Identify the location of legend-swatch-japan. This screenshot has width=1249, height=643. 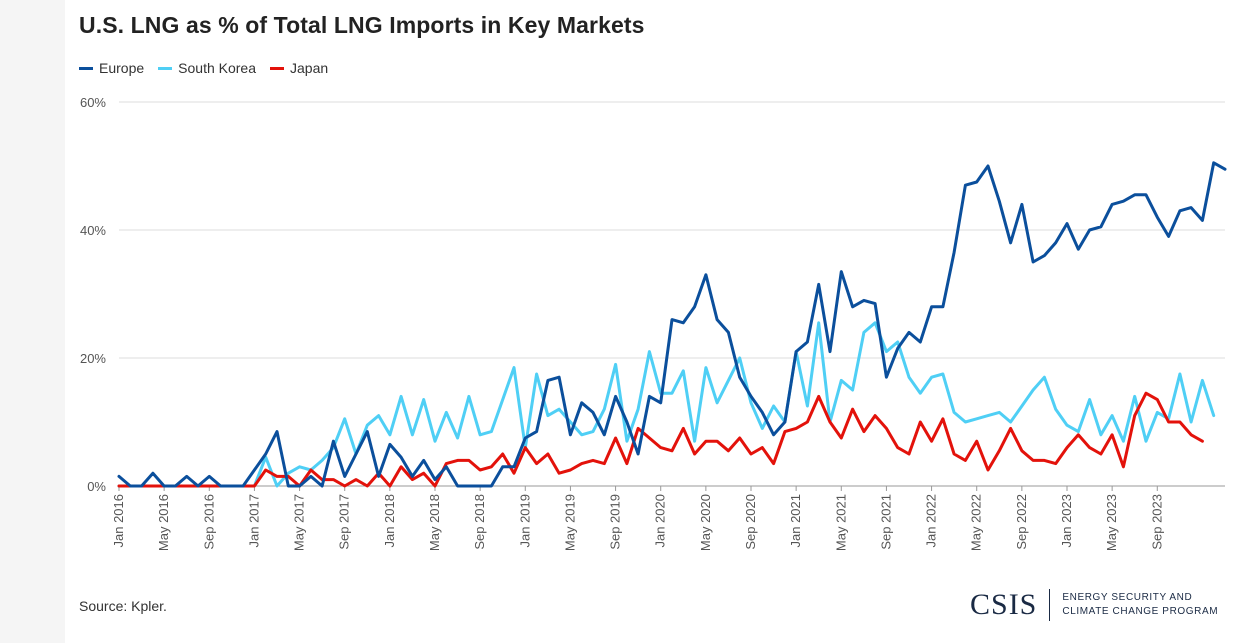
(277, 68).